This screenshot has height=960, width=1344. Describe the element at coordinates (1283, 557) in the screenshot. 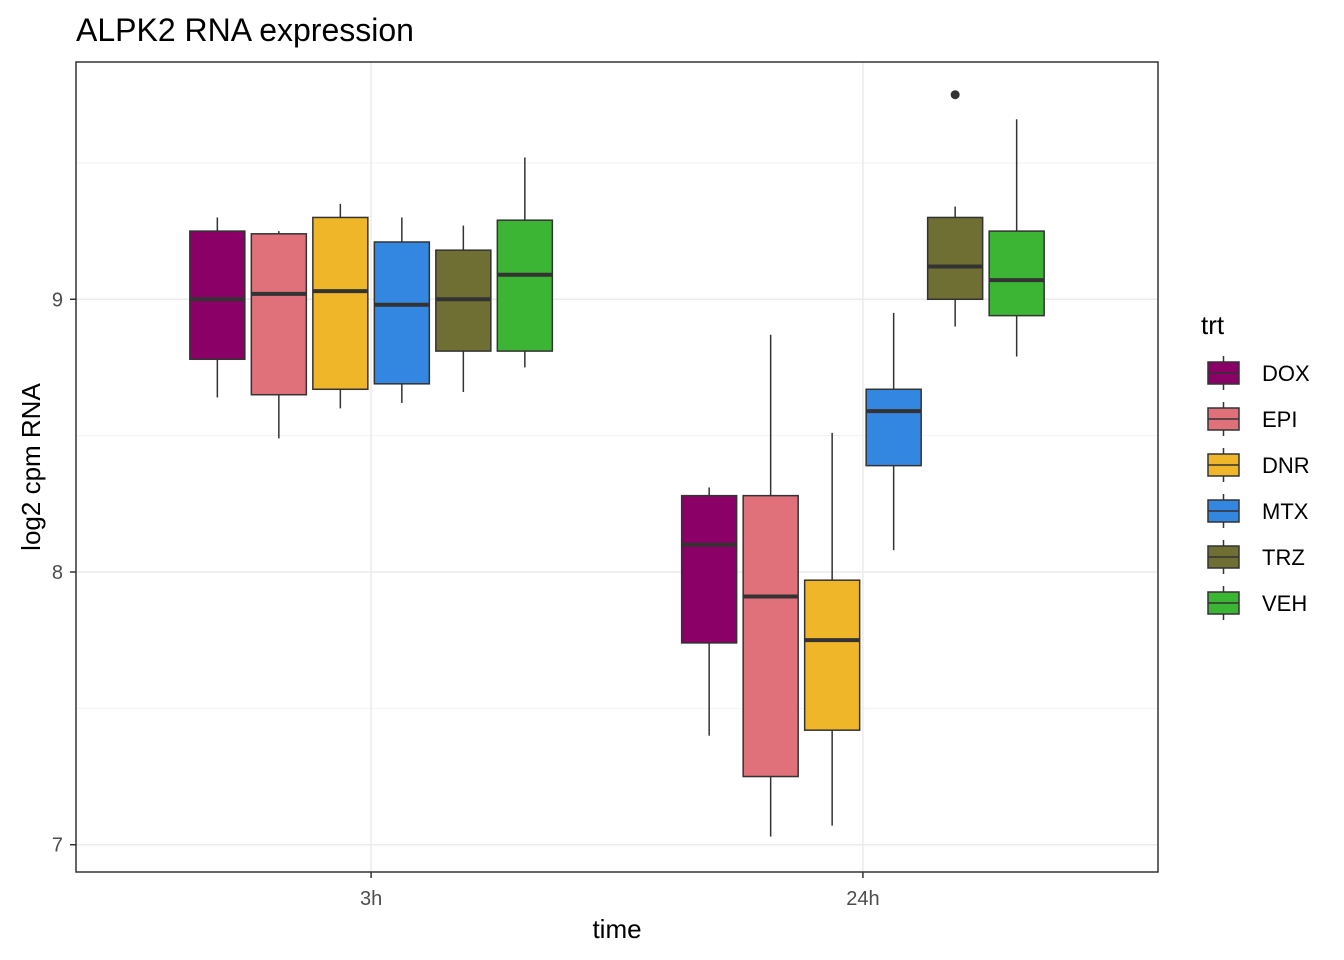

I see `legend-label: TRZ` at that location.